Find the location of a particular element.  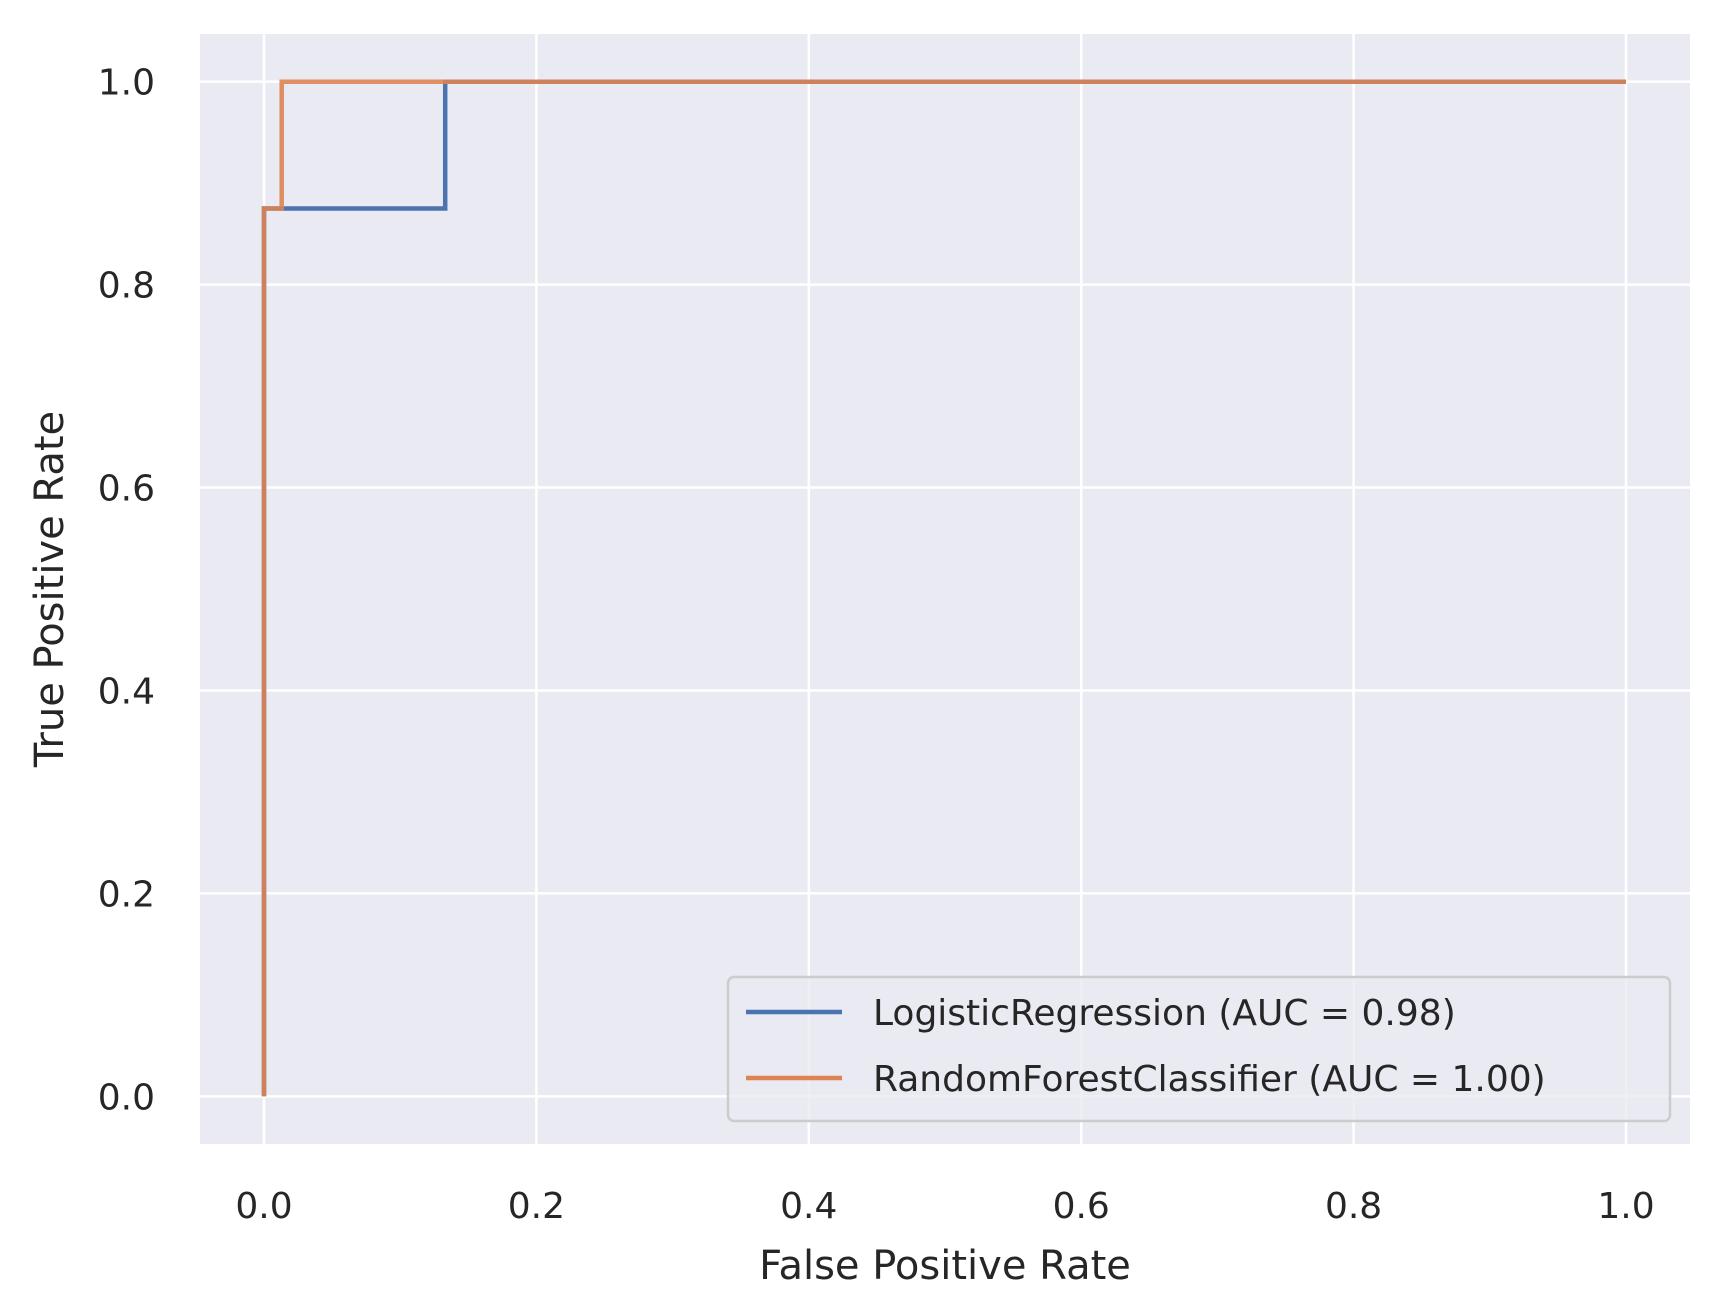

legend-label: RandomForestClassifier (AUC = 1.00) is located at coordinates (1209, 1079).